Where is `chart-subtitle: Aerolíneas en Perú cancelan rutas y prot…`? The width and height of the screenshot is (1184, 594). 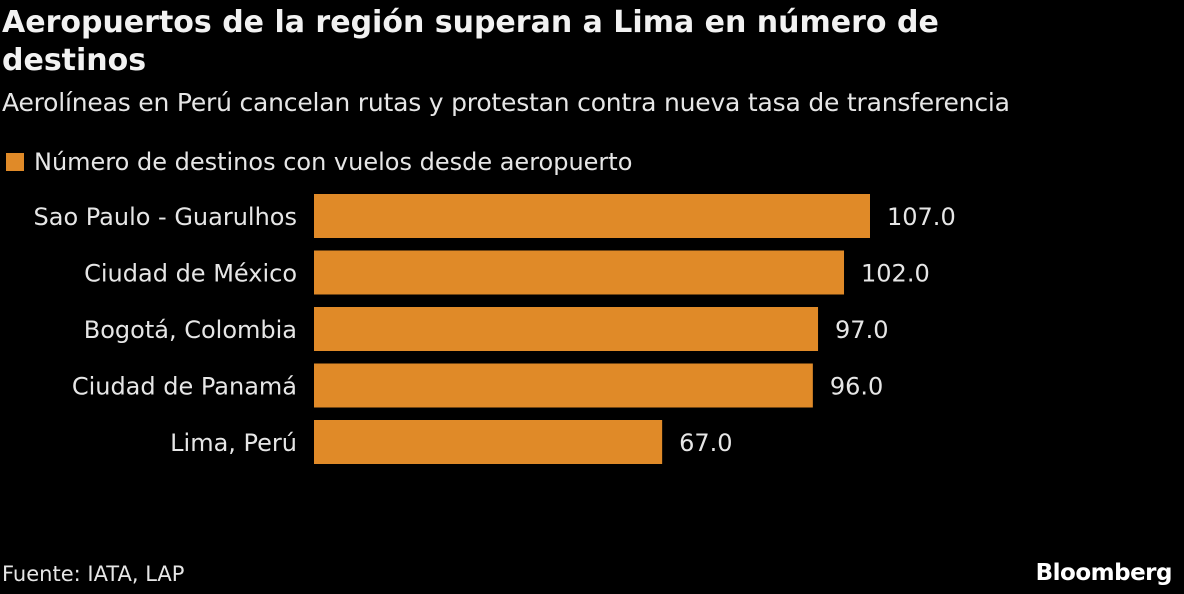 chart-subtitle: Aerolíneas en Perú cancelan rutas y prot… is located at coordinates (506, 102).